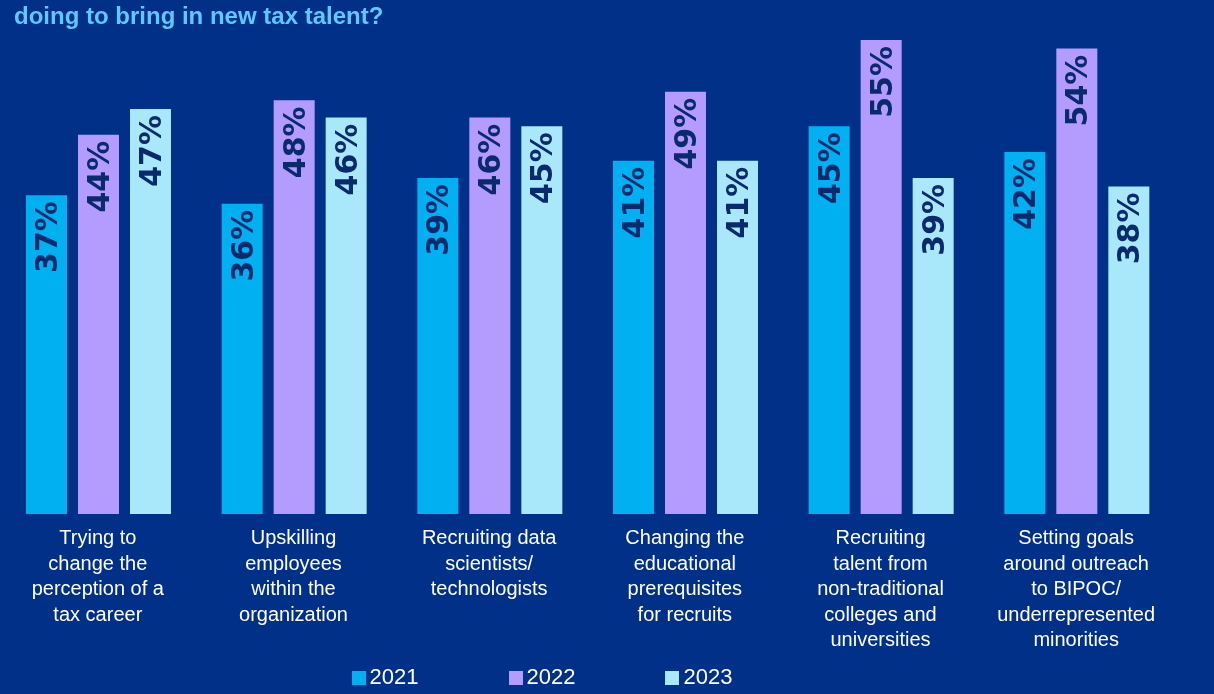  I want to click on chart-title: doing to bring in new tax talent?, so click(199, 16).